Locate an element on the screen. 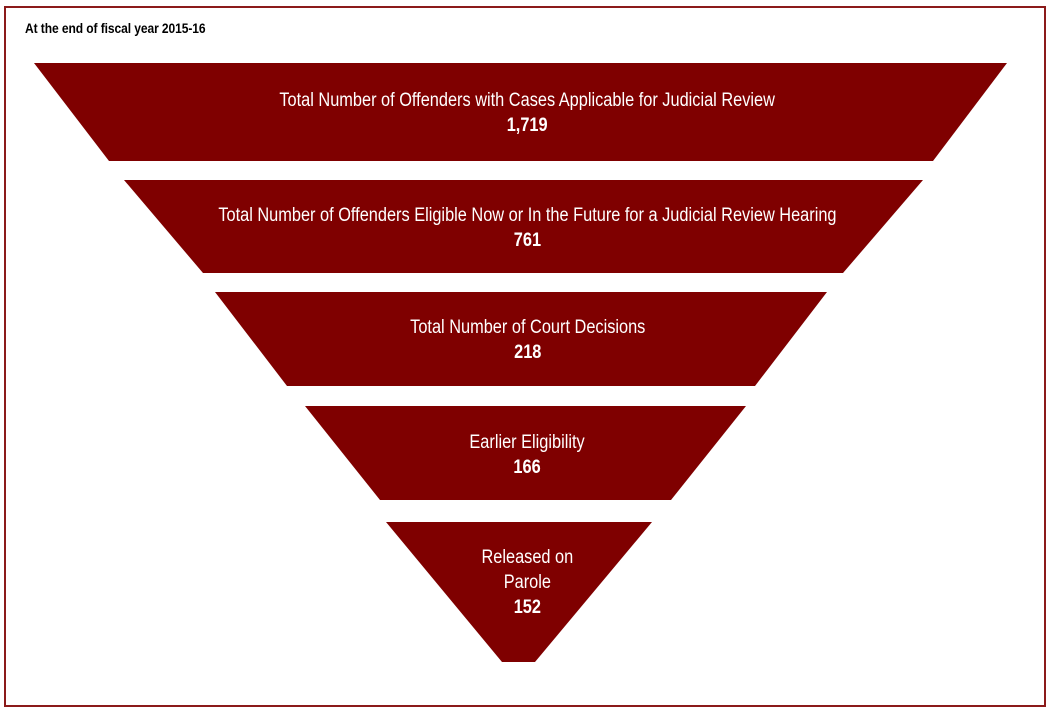  funnel-stage-4-shape is located at coordinates (525, 453).